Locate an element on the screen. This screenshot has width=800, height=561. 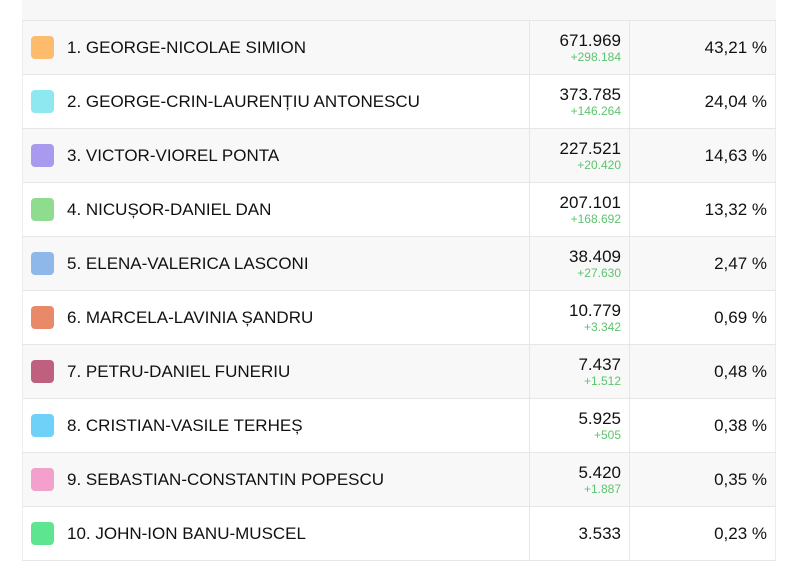
candidate-cell: 2. GEORGE-CRIN-LAURENȚIU ANTONESCU is located at coordinates (276, 101).